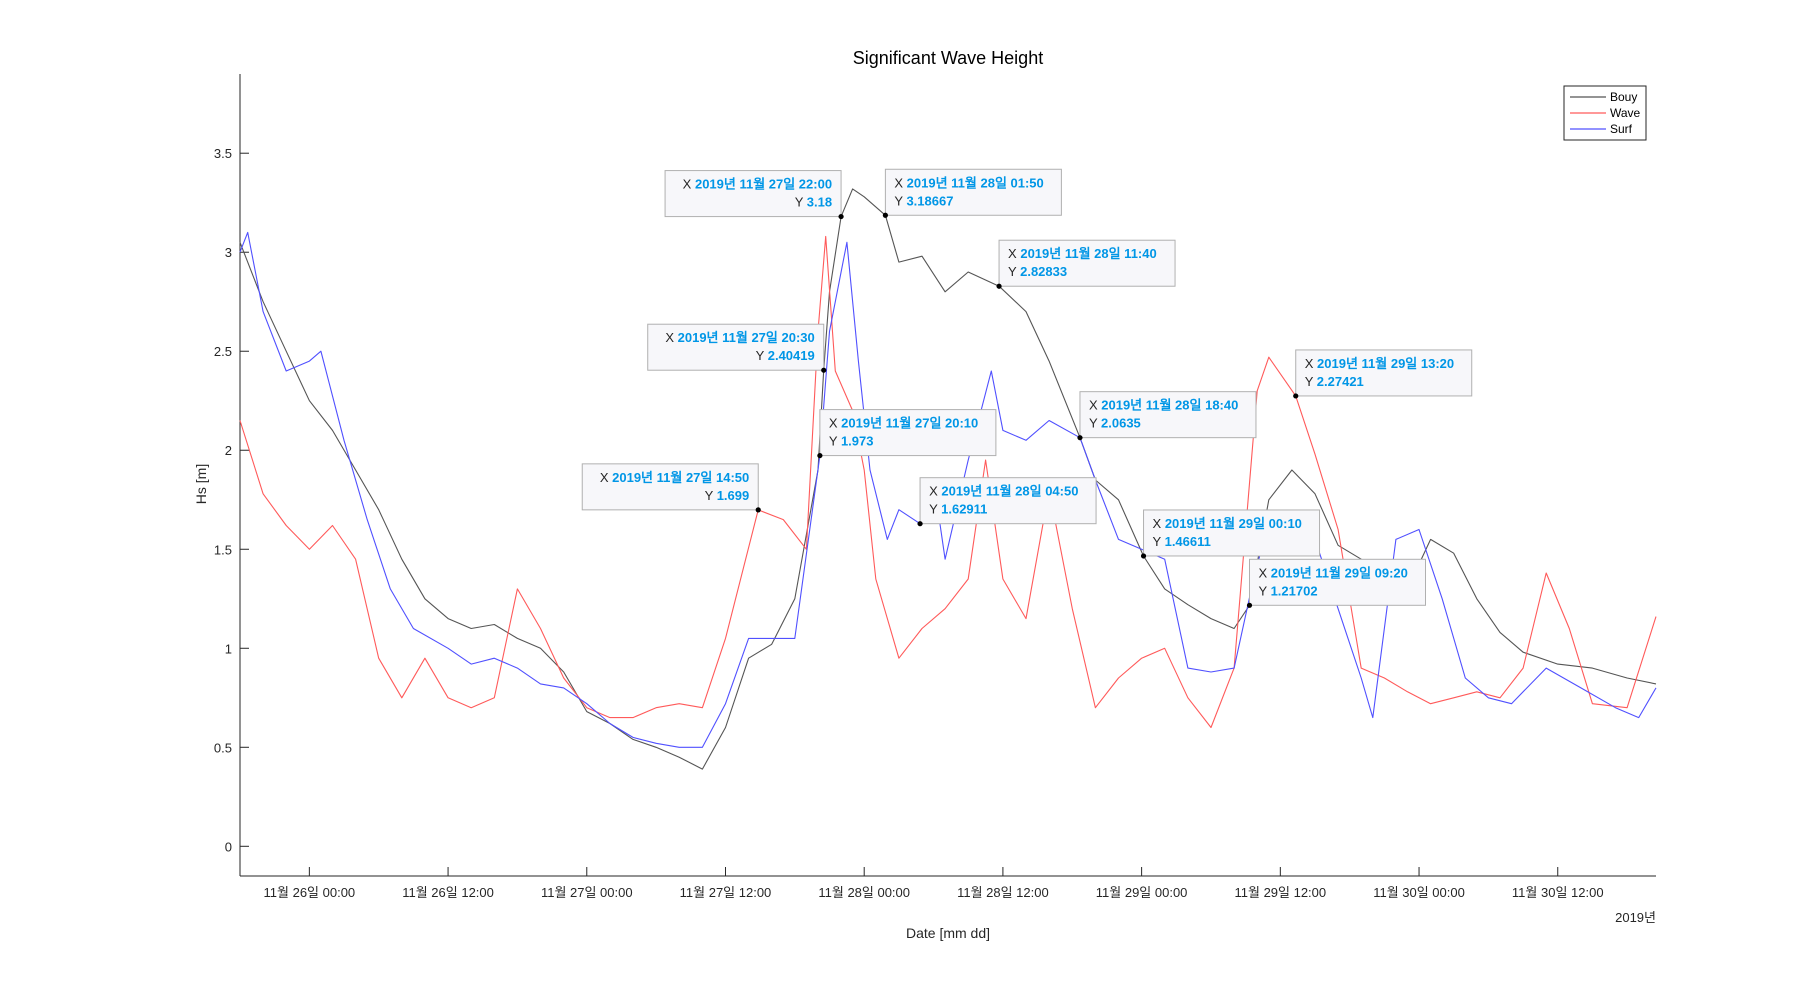 The image size is (1820, 985). I want to click on datatip-y-text: Y 2.0635, so click(1115, 423).